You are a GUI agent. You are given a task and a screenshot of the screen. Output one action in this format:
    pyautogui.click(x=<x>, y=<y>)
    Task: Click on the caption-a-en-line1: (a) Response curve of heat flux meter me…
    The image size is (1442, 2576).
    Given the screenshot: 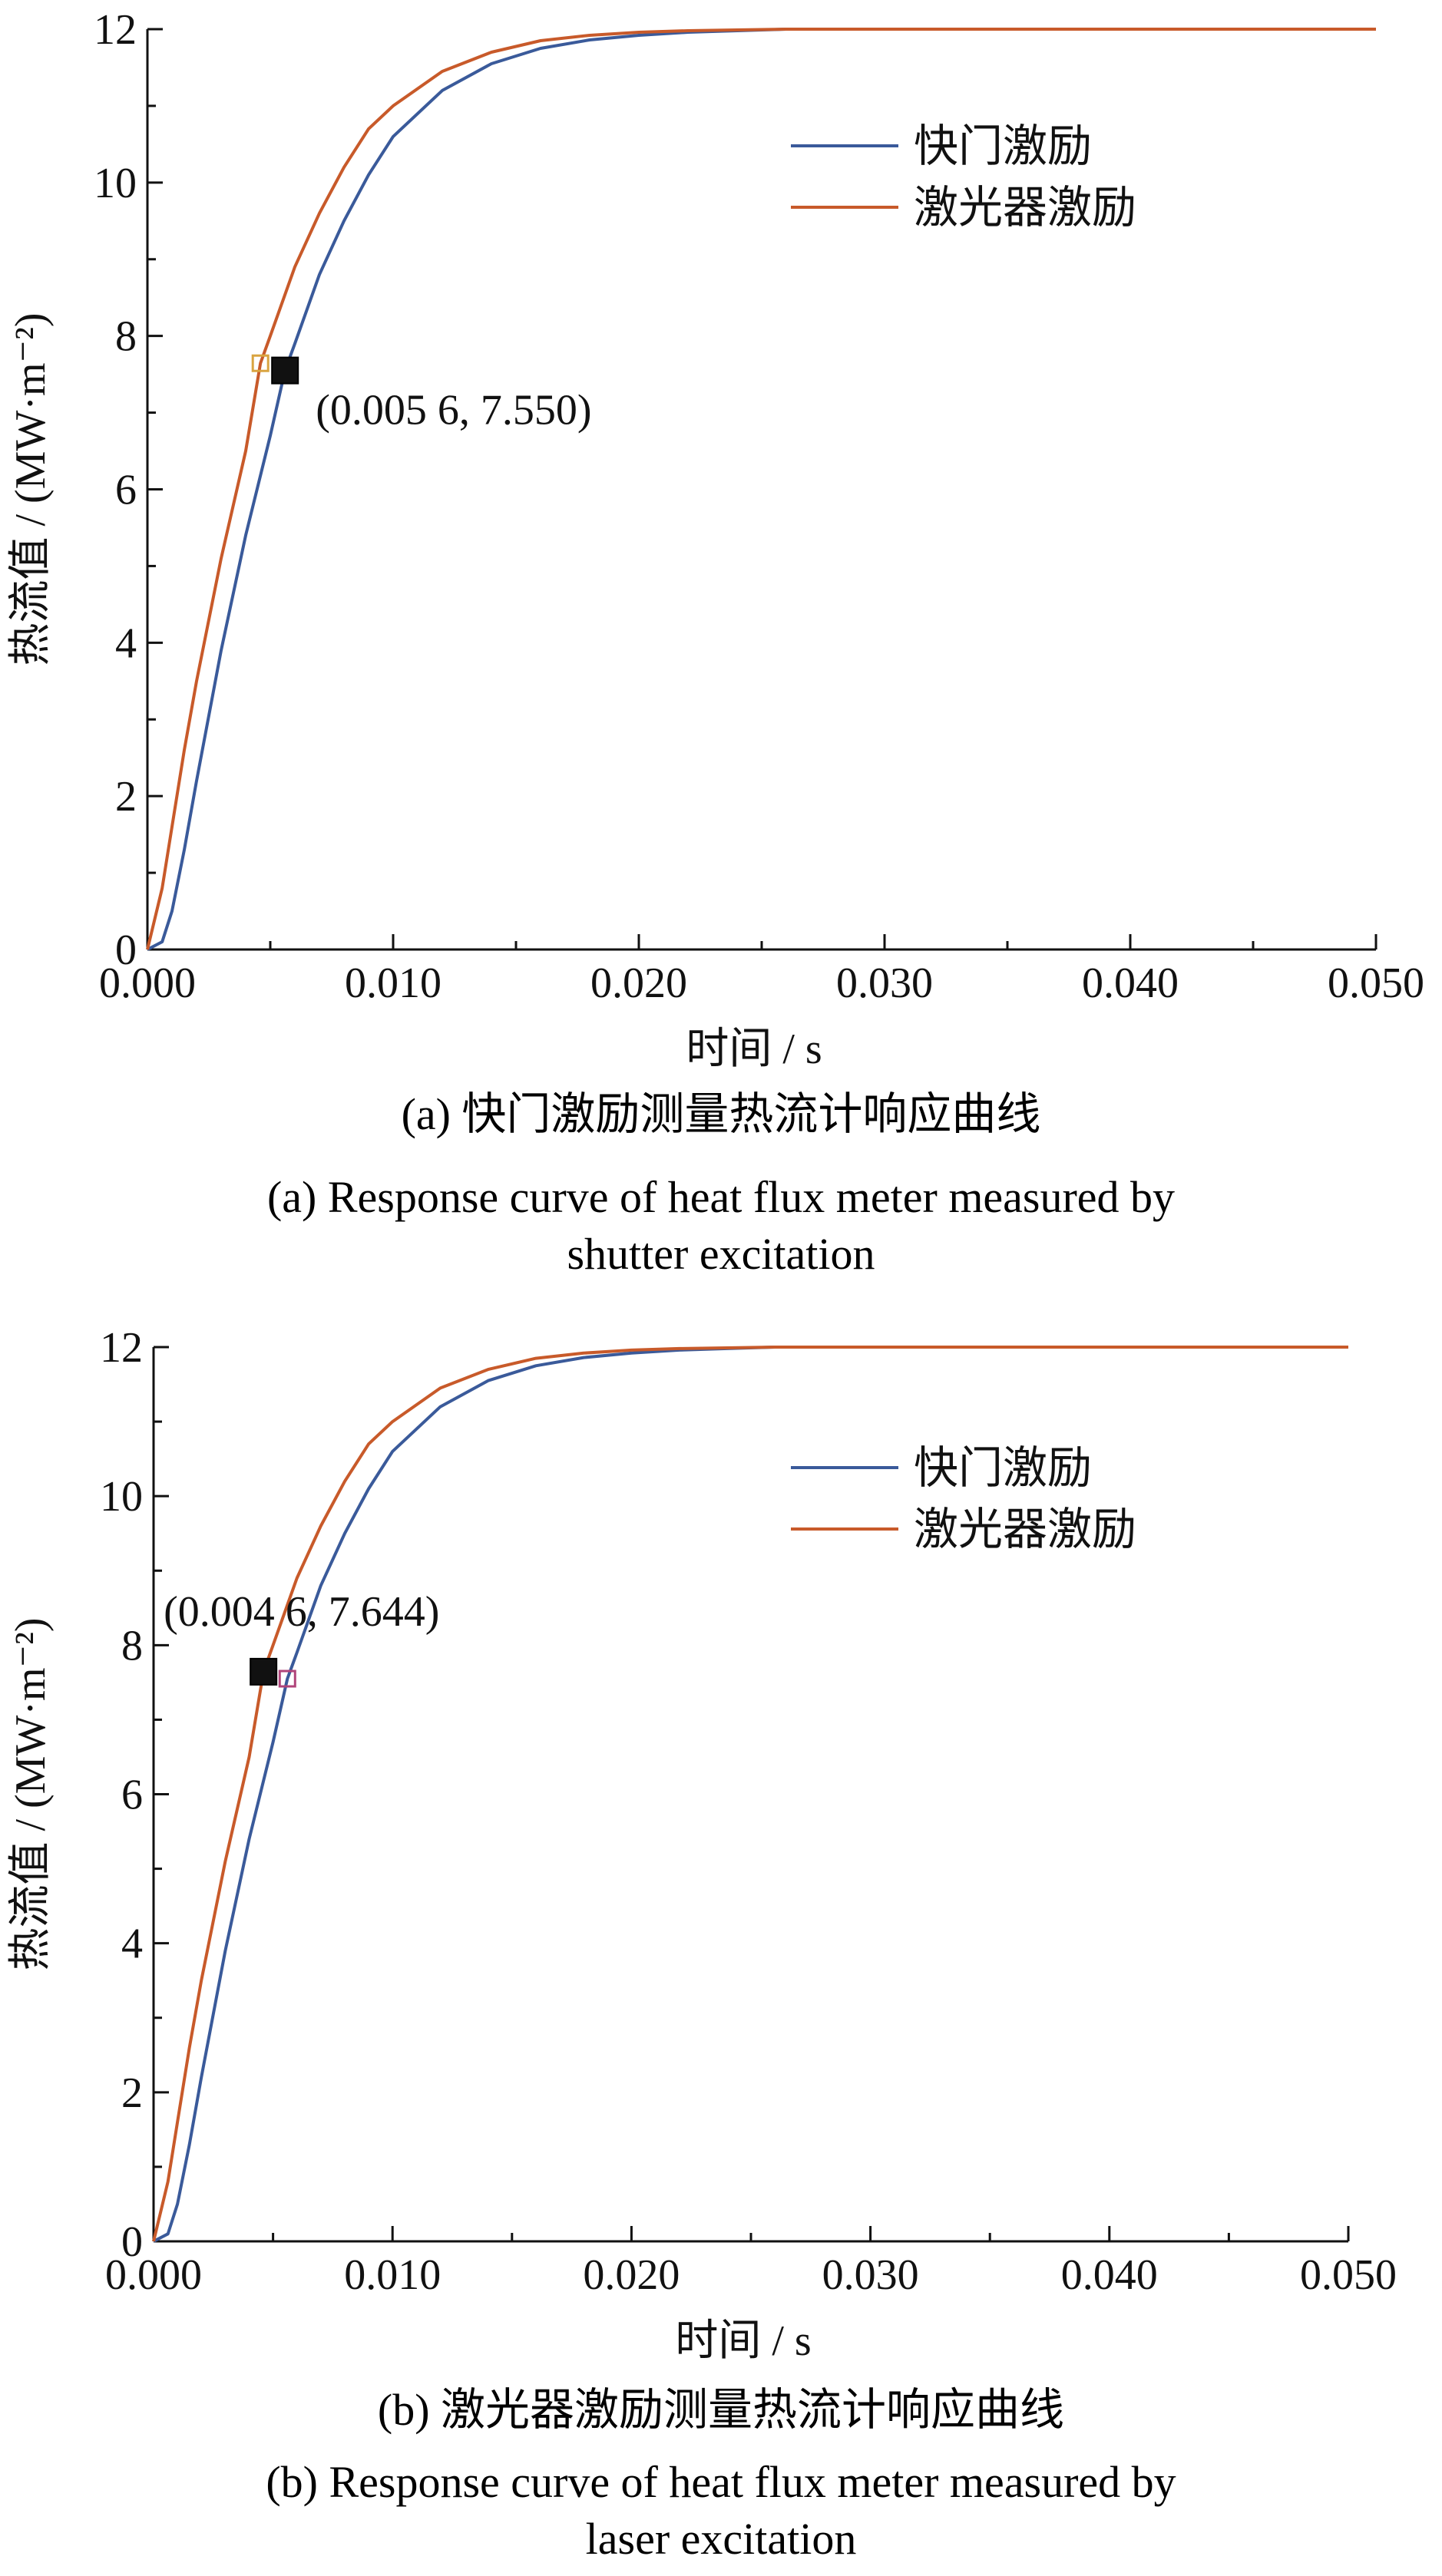 What is the action you would take?
    pyautogui.click(x=721, y=1197)
    